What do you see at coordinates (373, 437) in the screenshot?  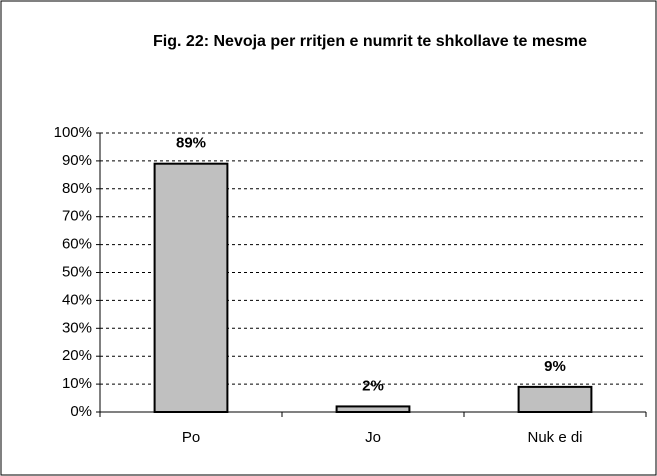 I see `x-tick-label: Jo` at bounding box center [373, 437].